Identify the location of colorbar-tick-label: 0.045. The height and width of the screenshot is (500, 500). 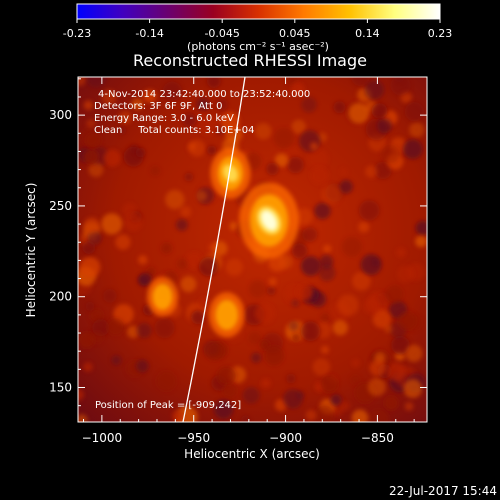
(295, 33).